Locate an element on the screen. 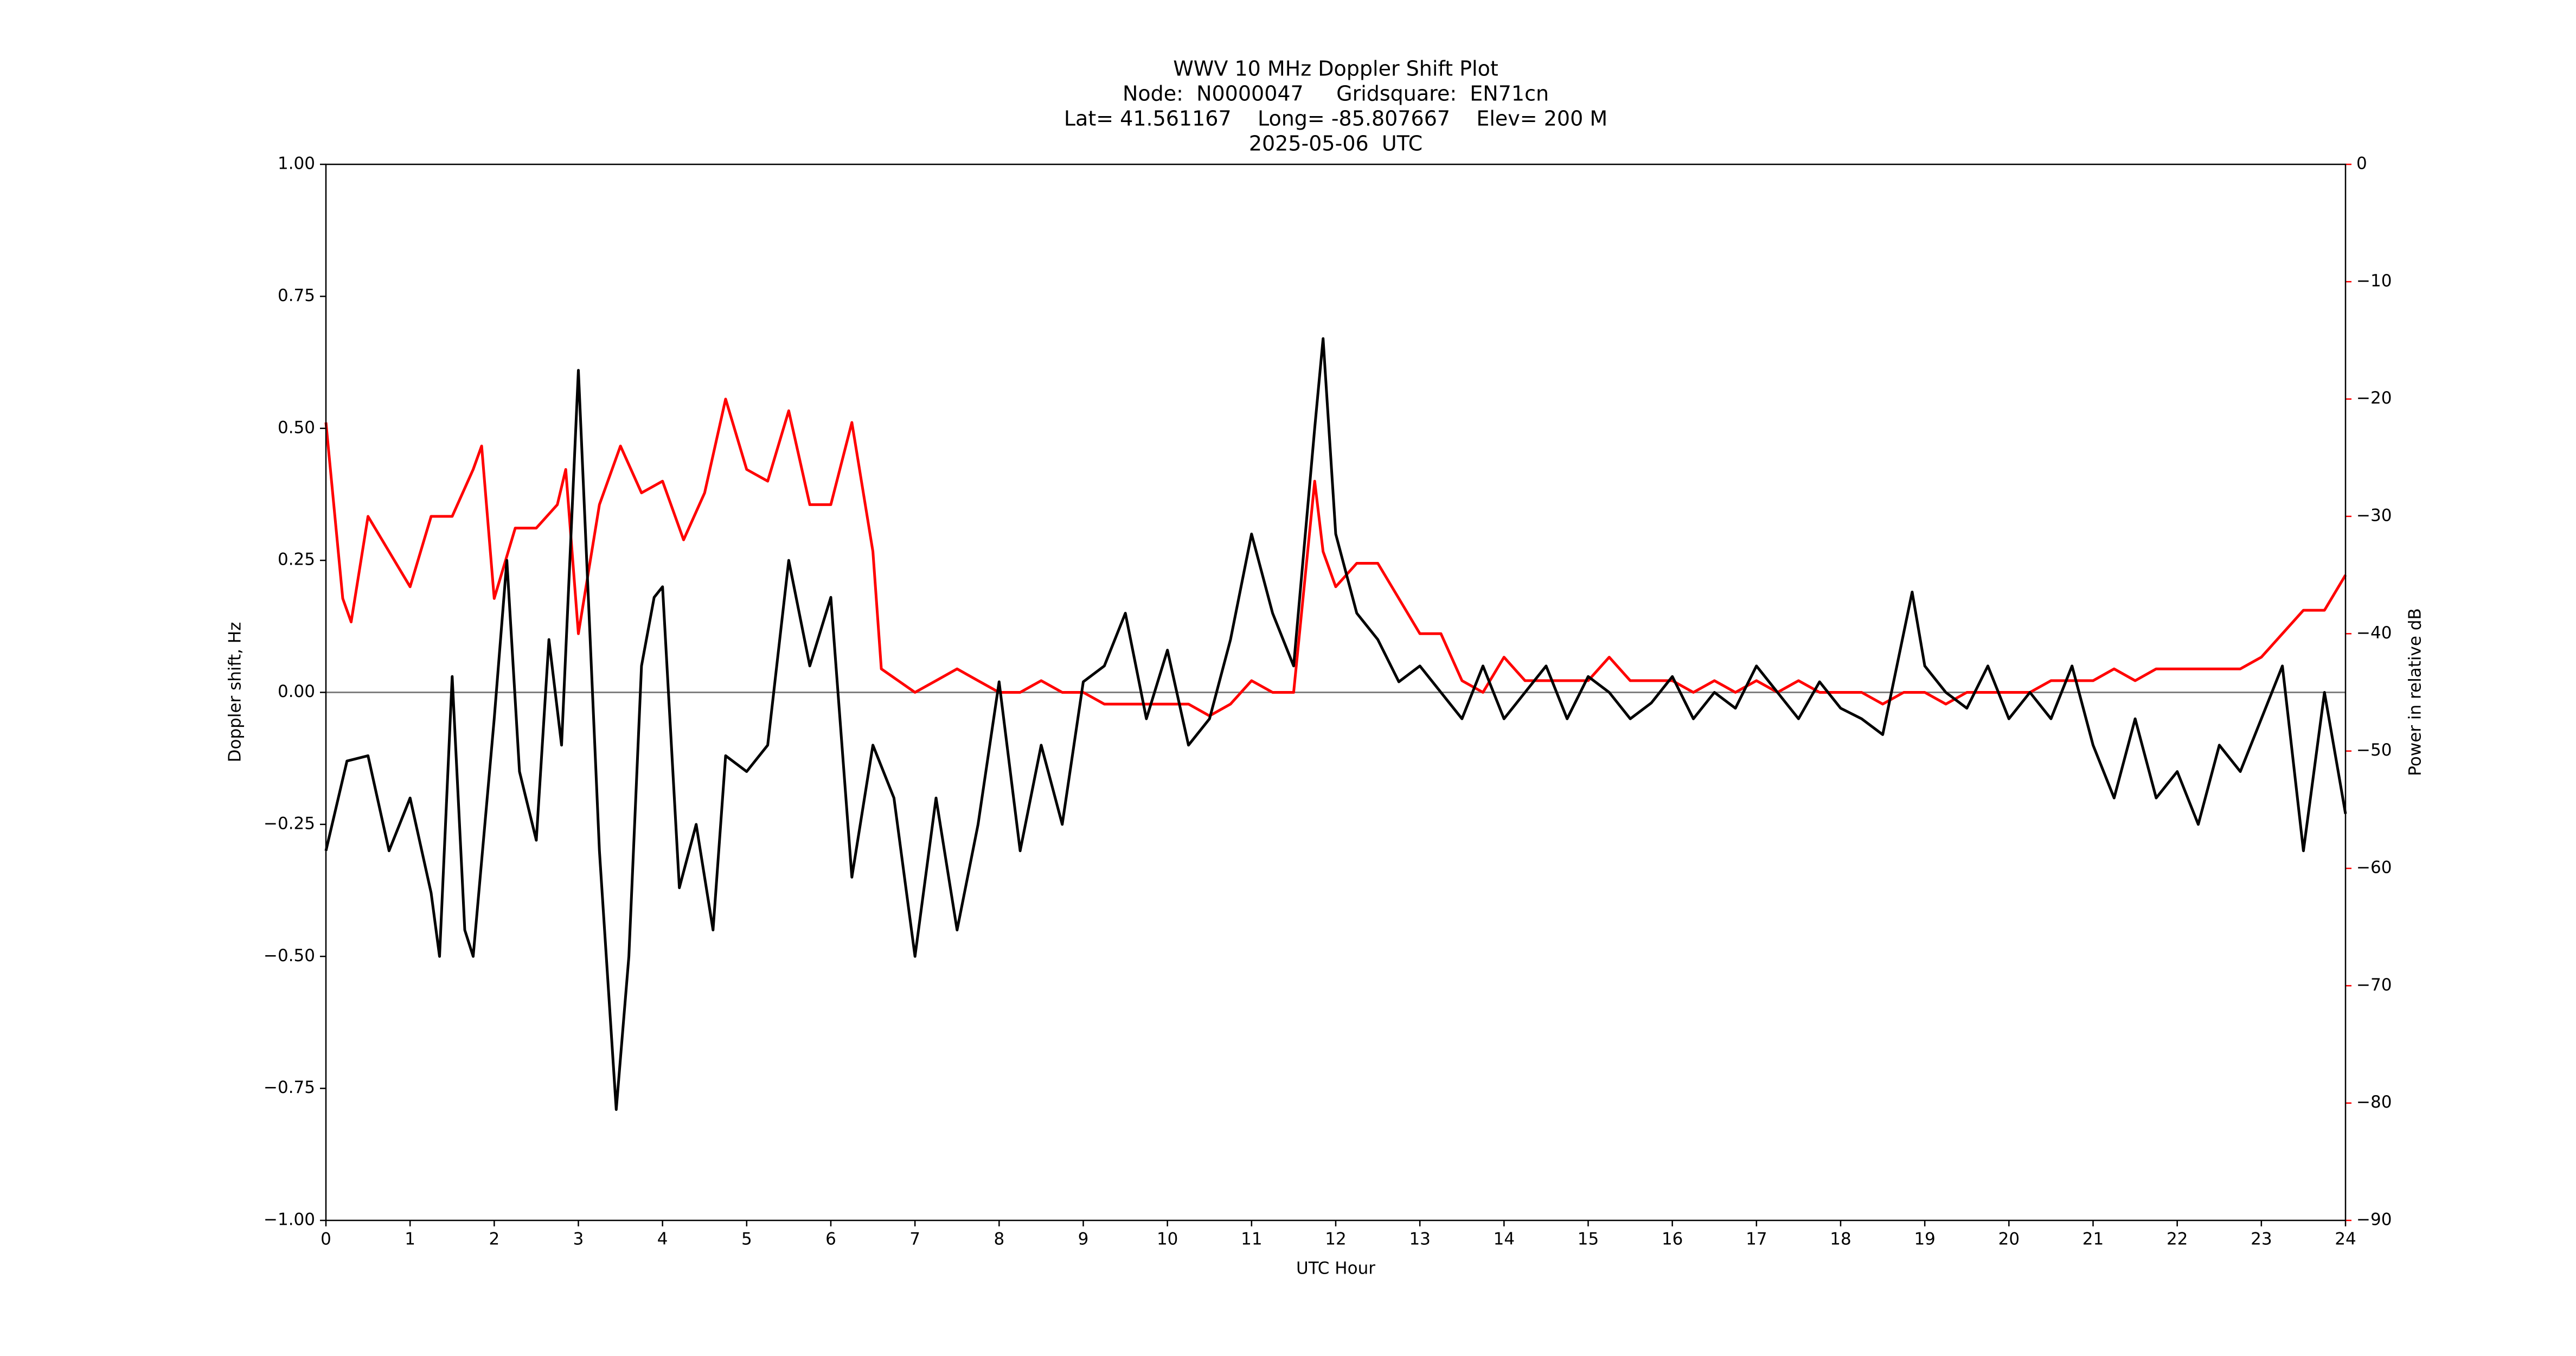  x-tick-label: 4 is located at coordinates (662, 1239).